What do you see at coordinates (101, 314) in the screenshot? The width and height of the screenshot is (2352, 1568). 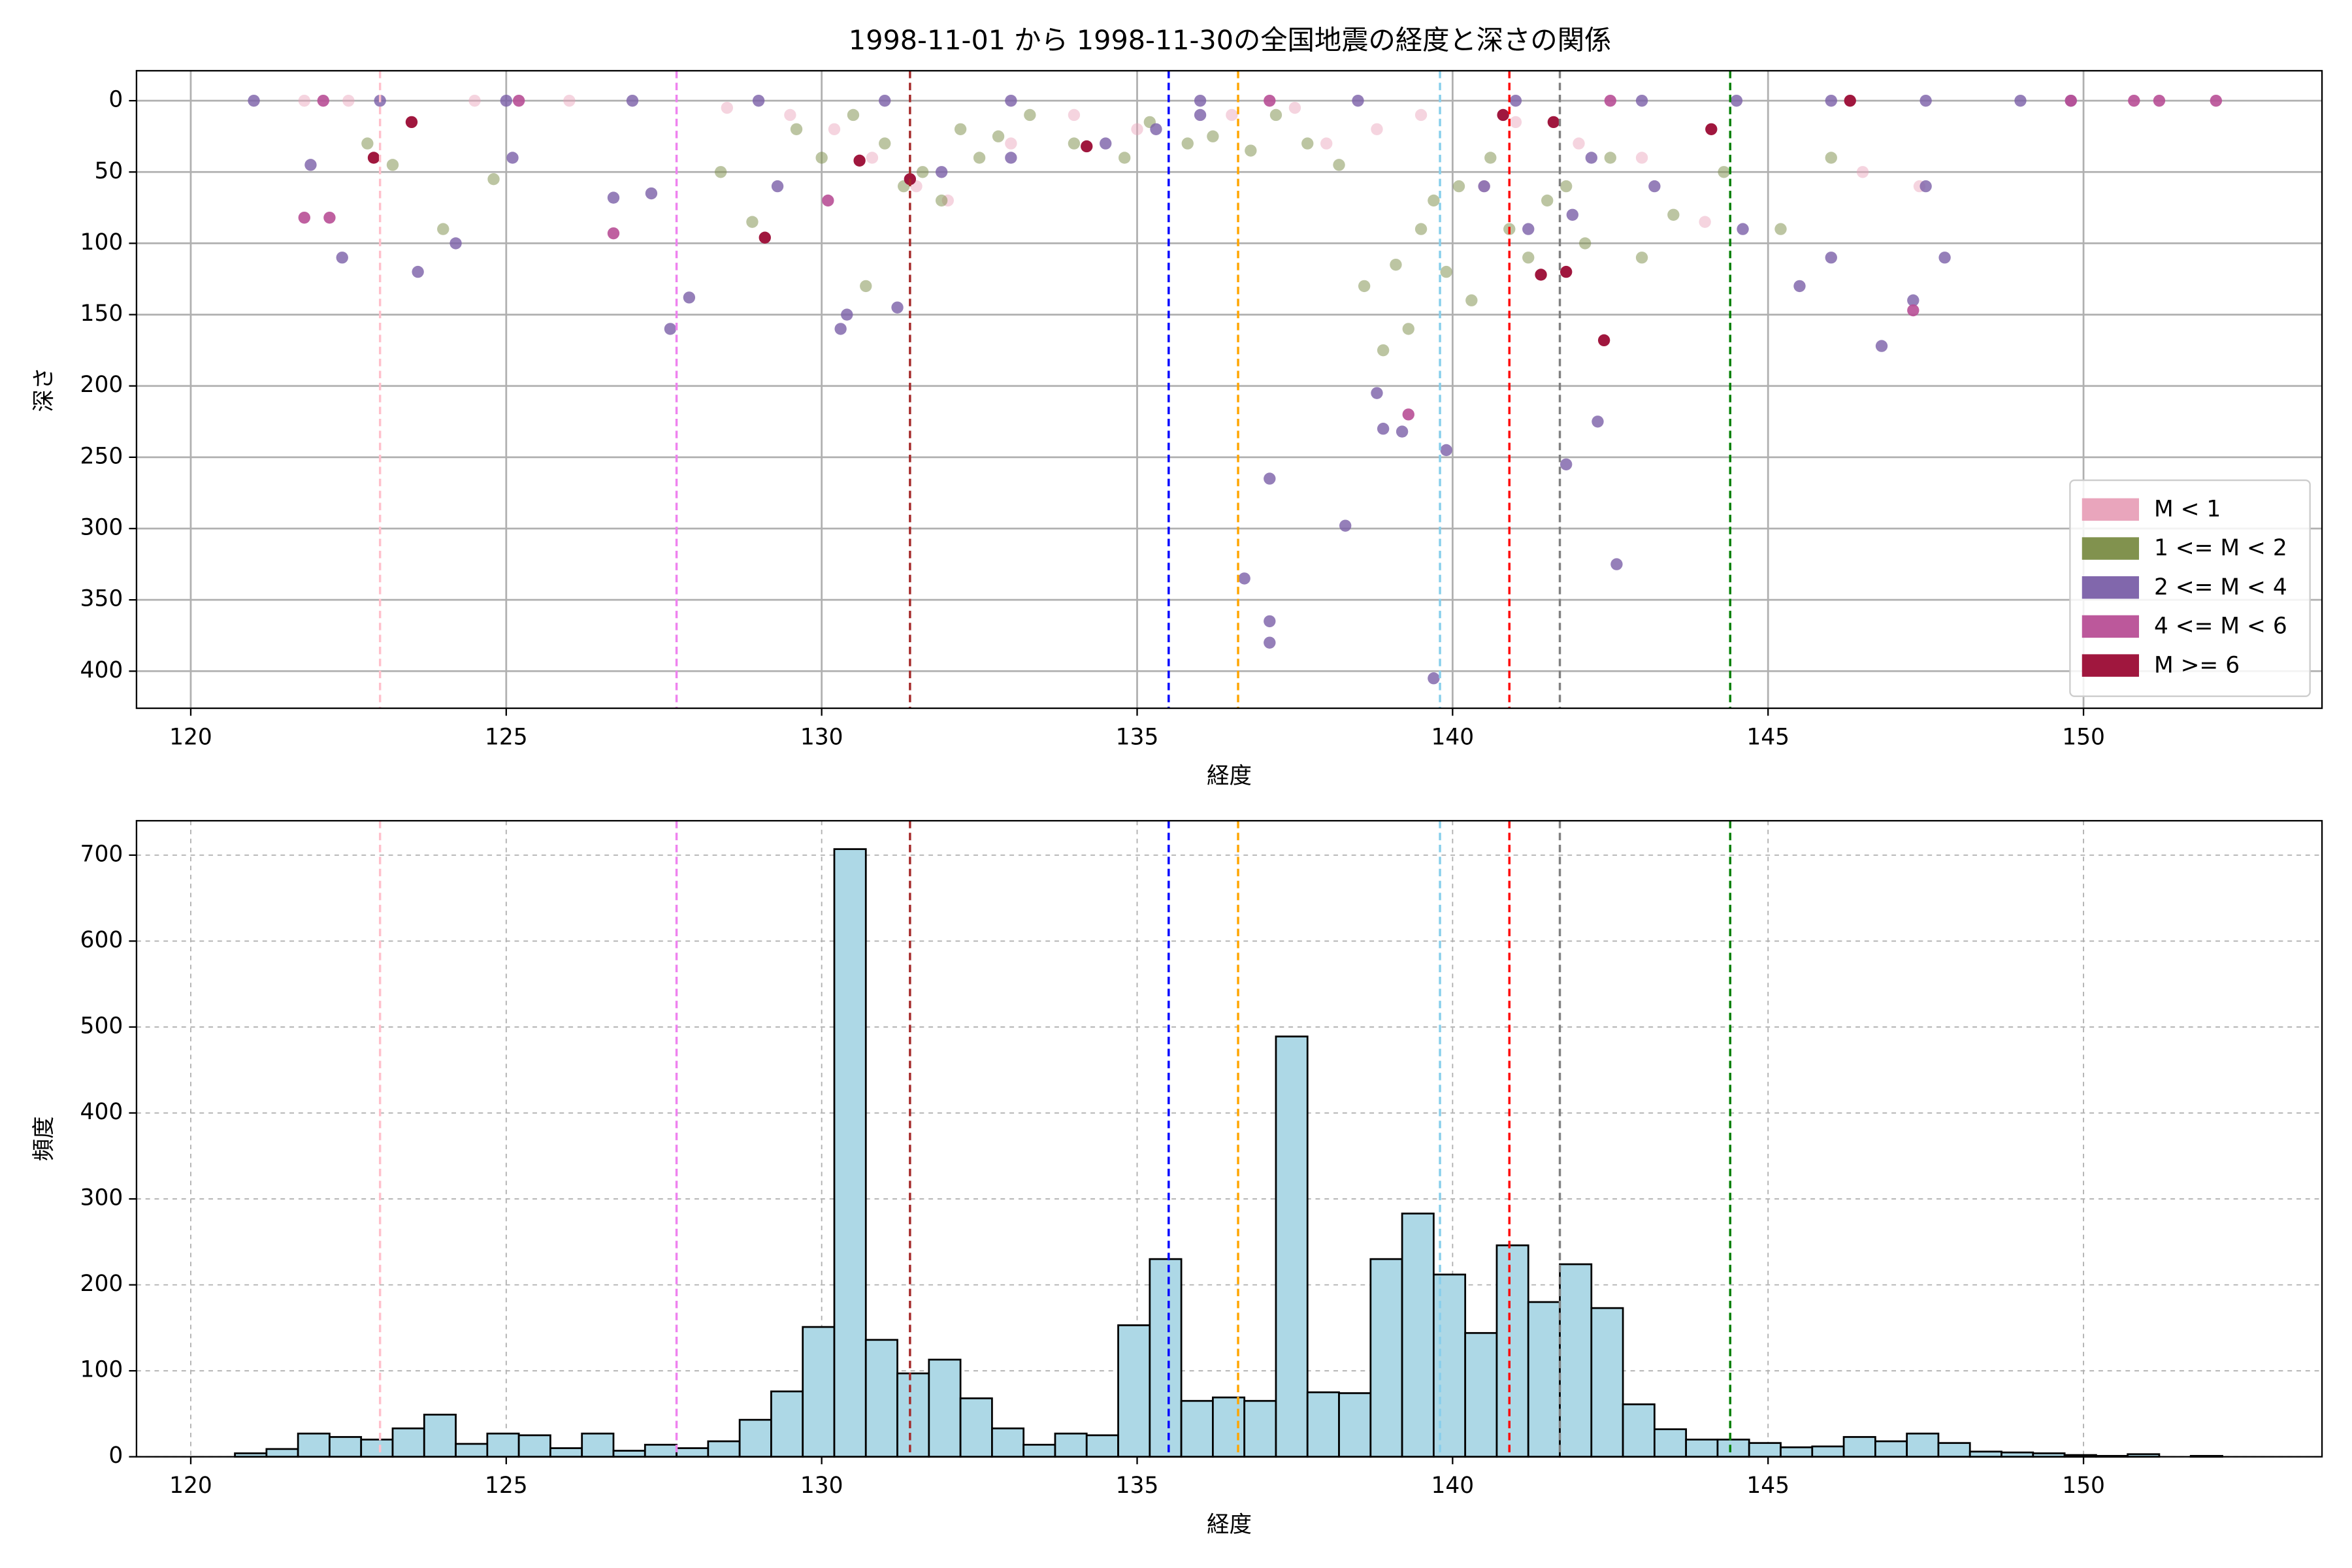 I see `y-tick-label: 150` at bounding box center [101, 314].